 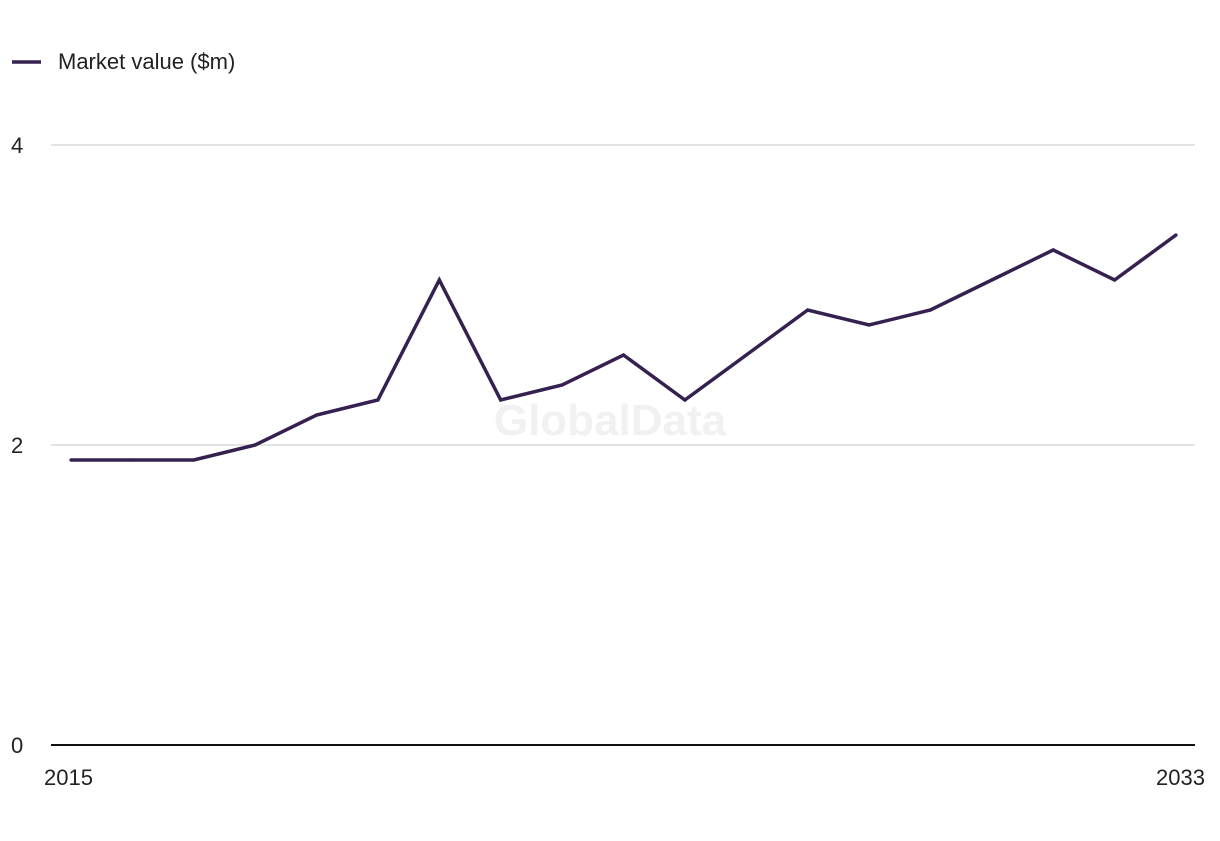 I want to click on y-tick-label: 2, so click(x=17, y=445).